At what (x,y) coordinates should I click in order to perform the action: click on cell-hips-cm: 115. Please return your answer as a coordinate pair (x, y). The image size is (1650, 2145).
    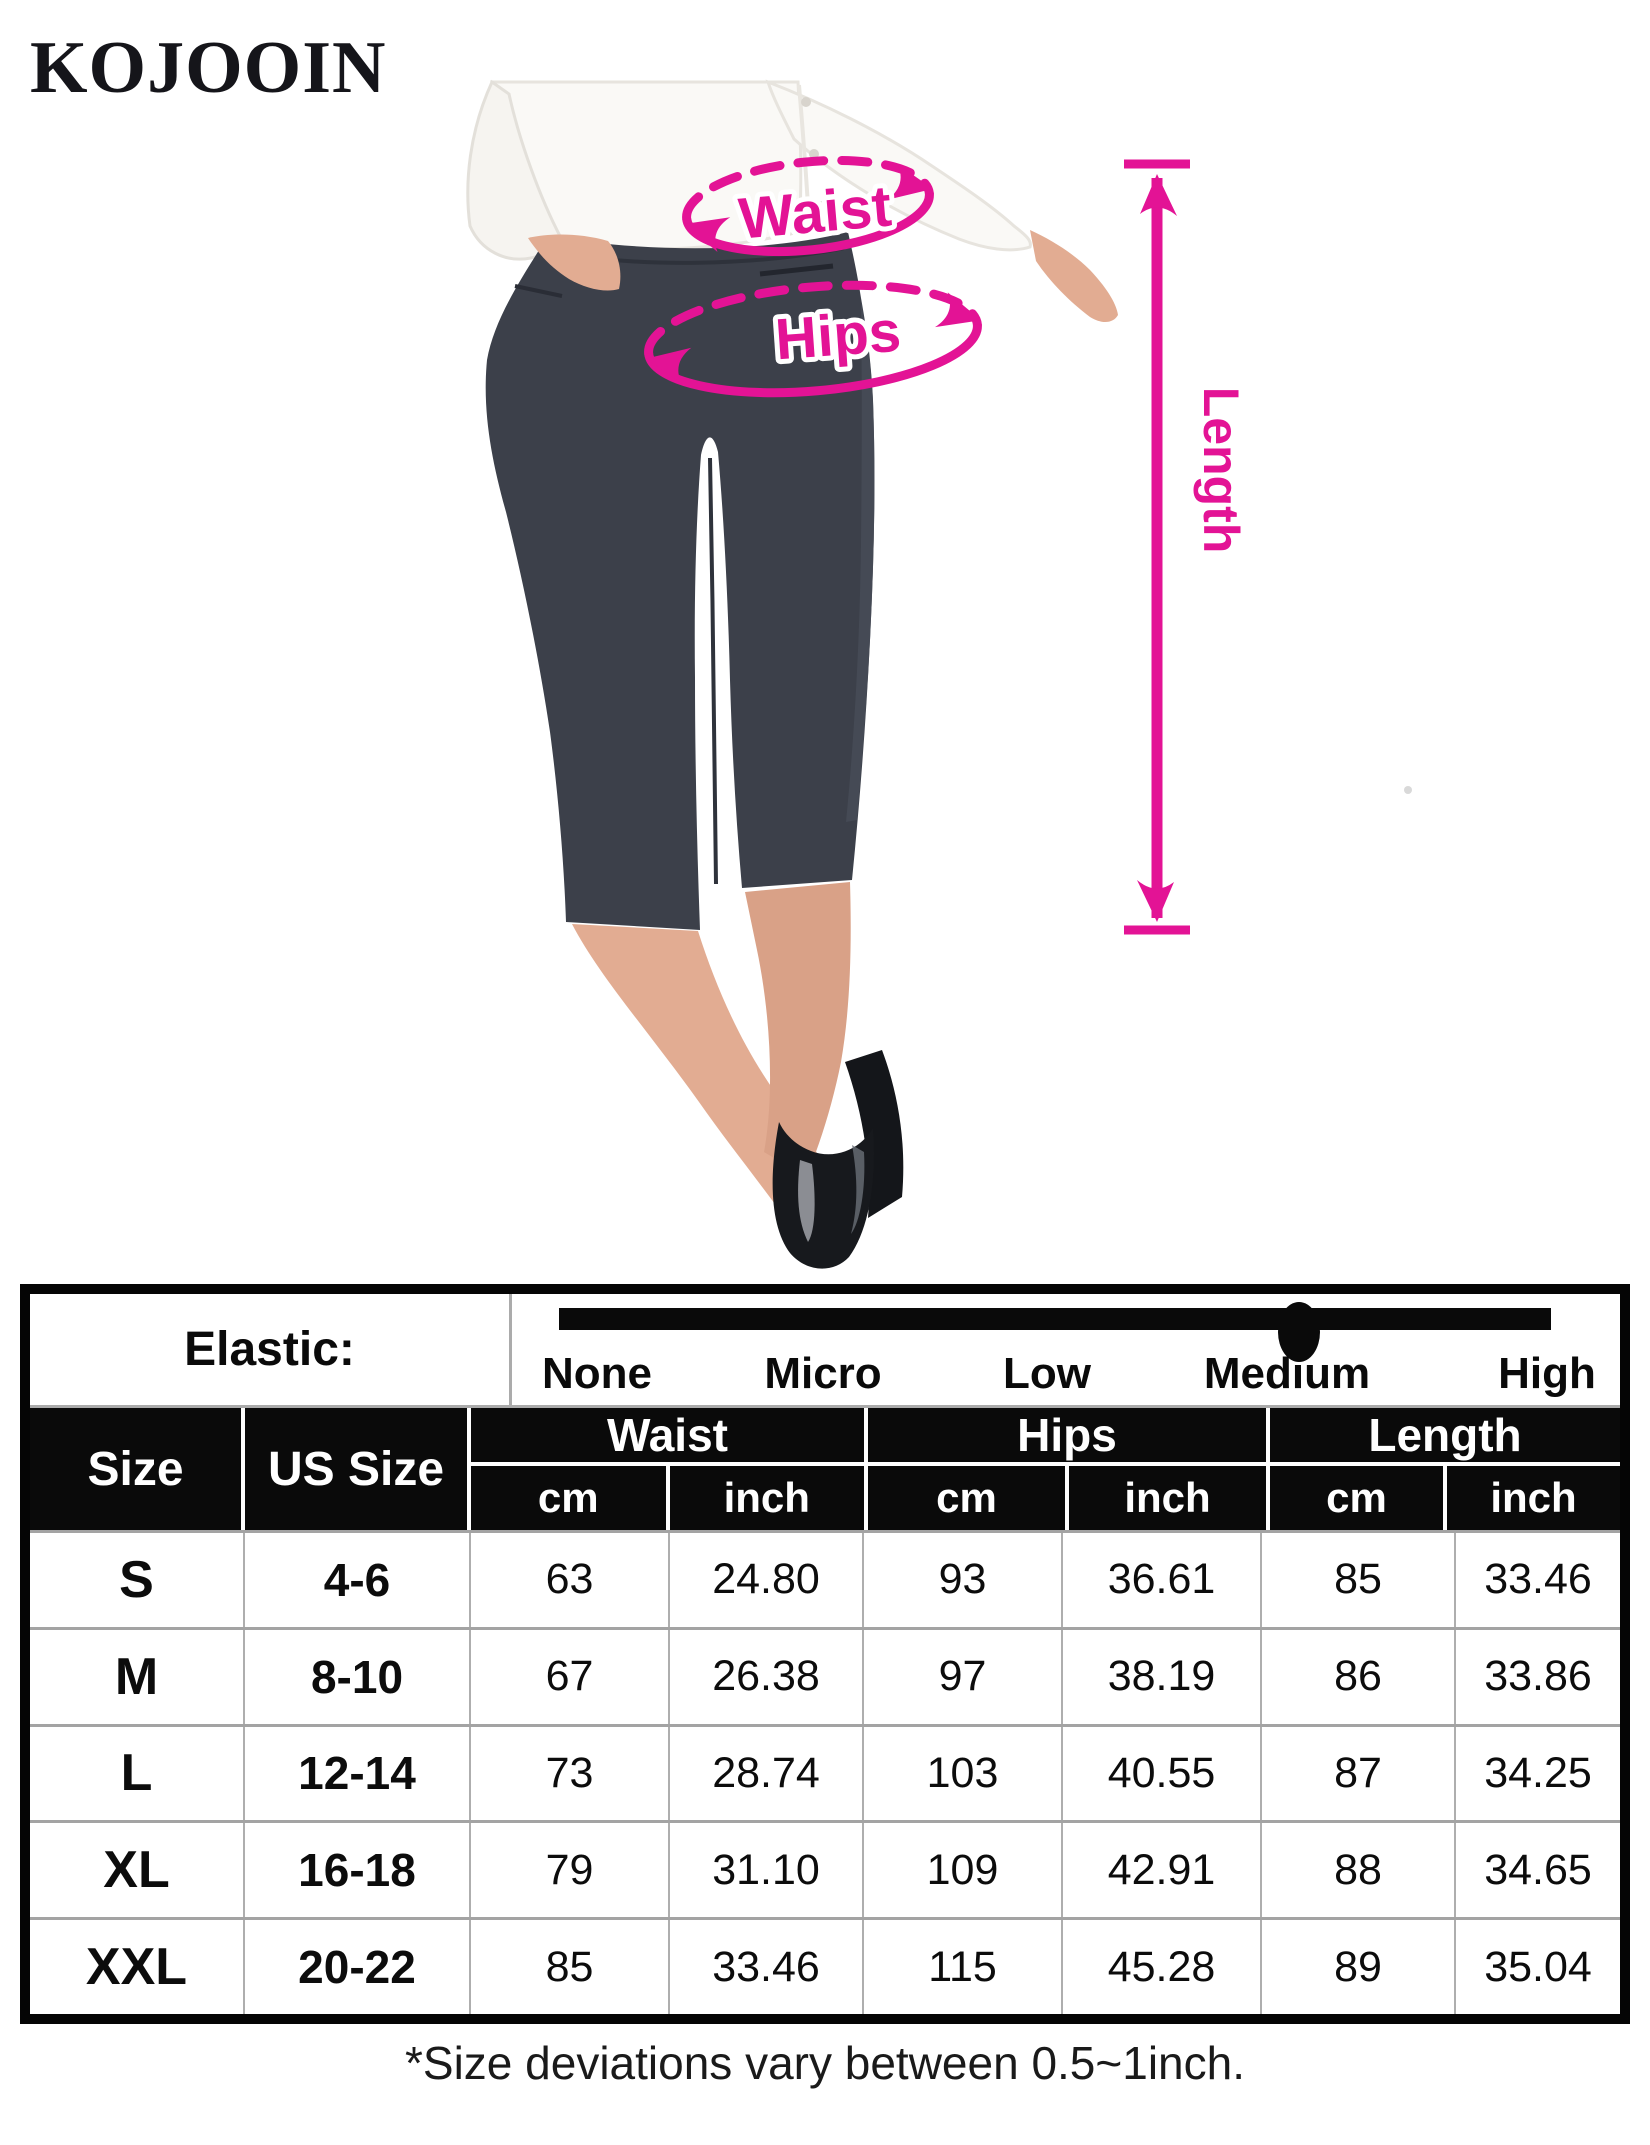
    Looking at the image, I should click on (963, 1967).